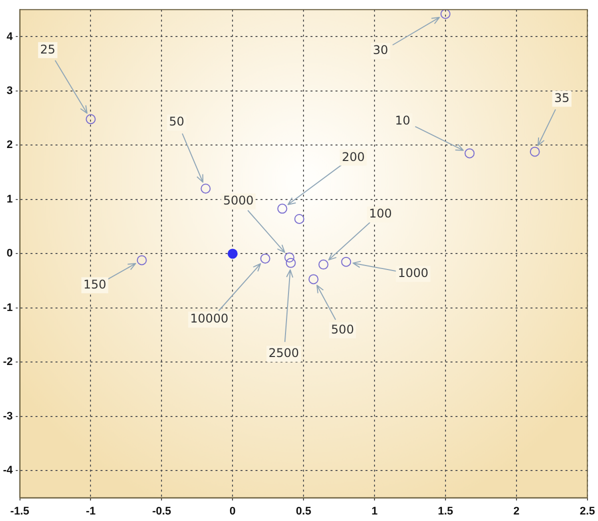 Image resolution: width=598 pixels, height=521 pixels. Describe the element at coordinates (9, 91) in the screenshot. I see `y-tick-label: 3` at that location.